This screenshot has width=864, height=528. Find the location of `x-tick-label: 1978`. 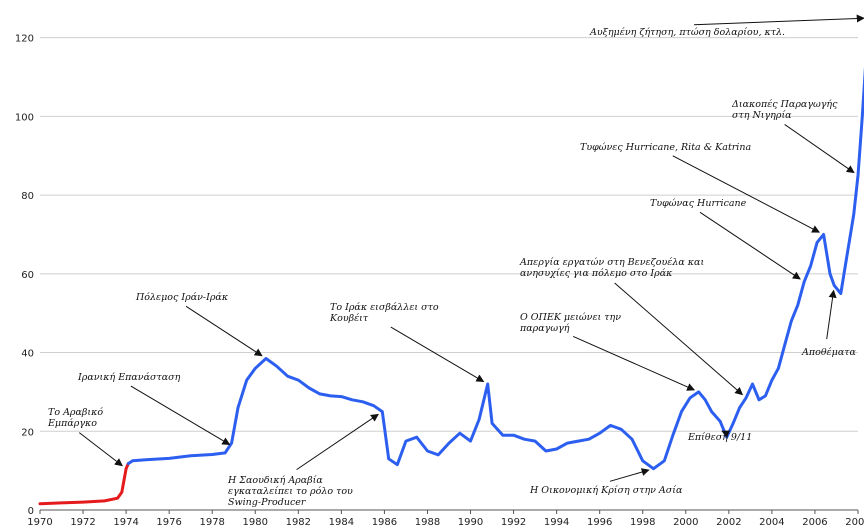

x-tick-label: 1978 is located at coordinates (211, 522).